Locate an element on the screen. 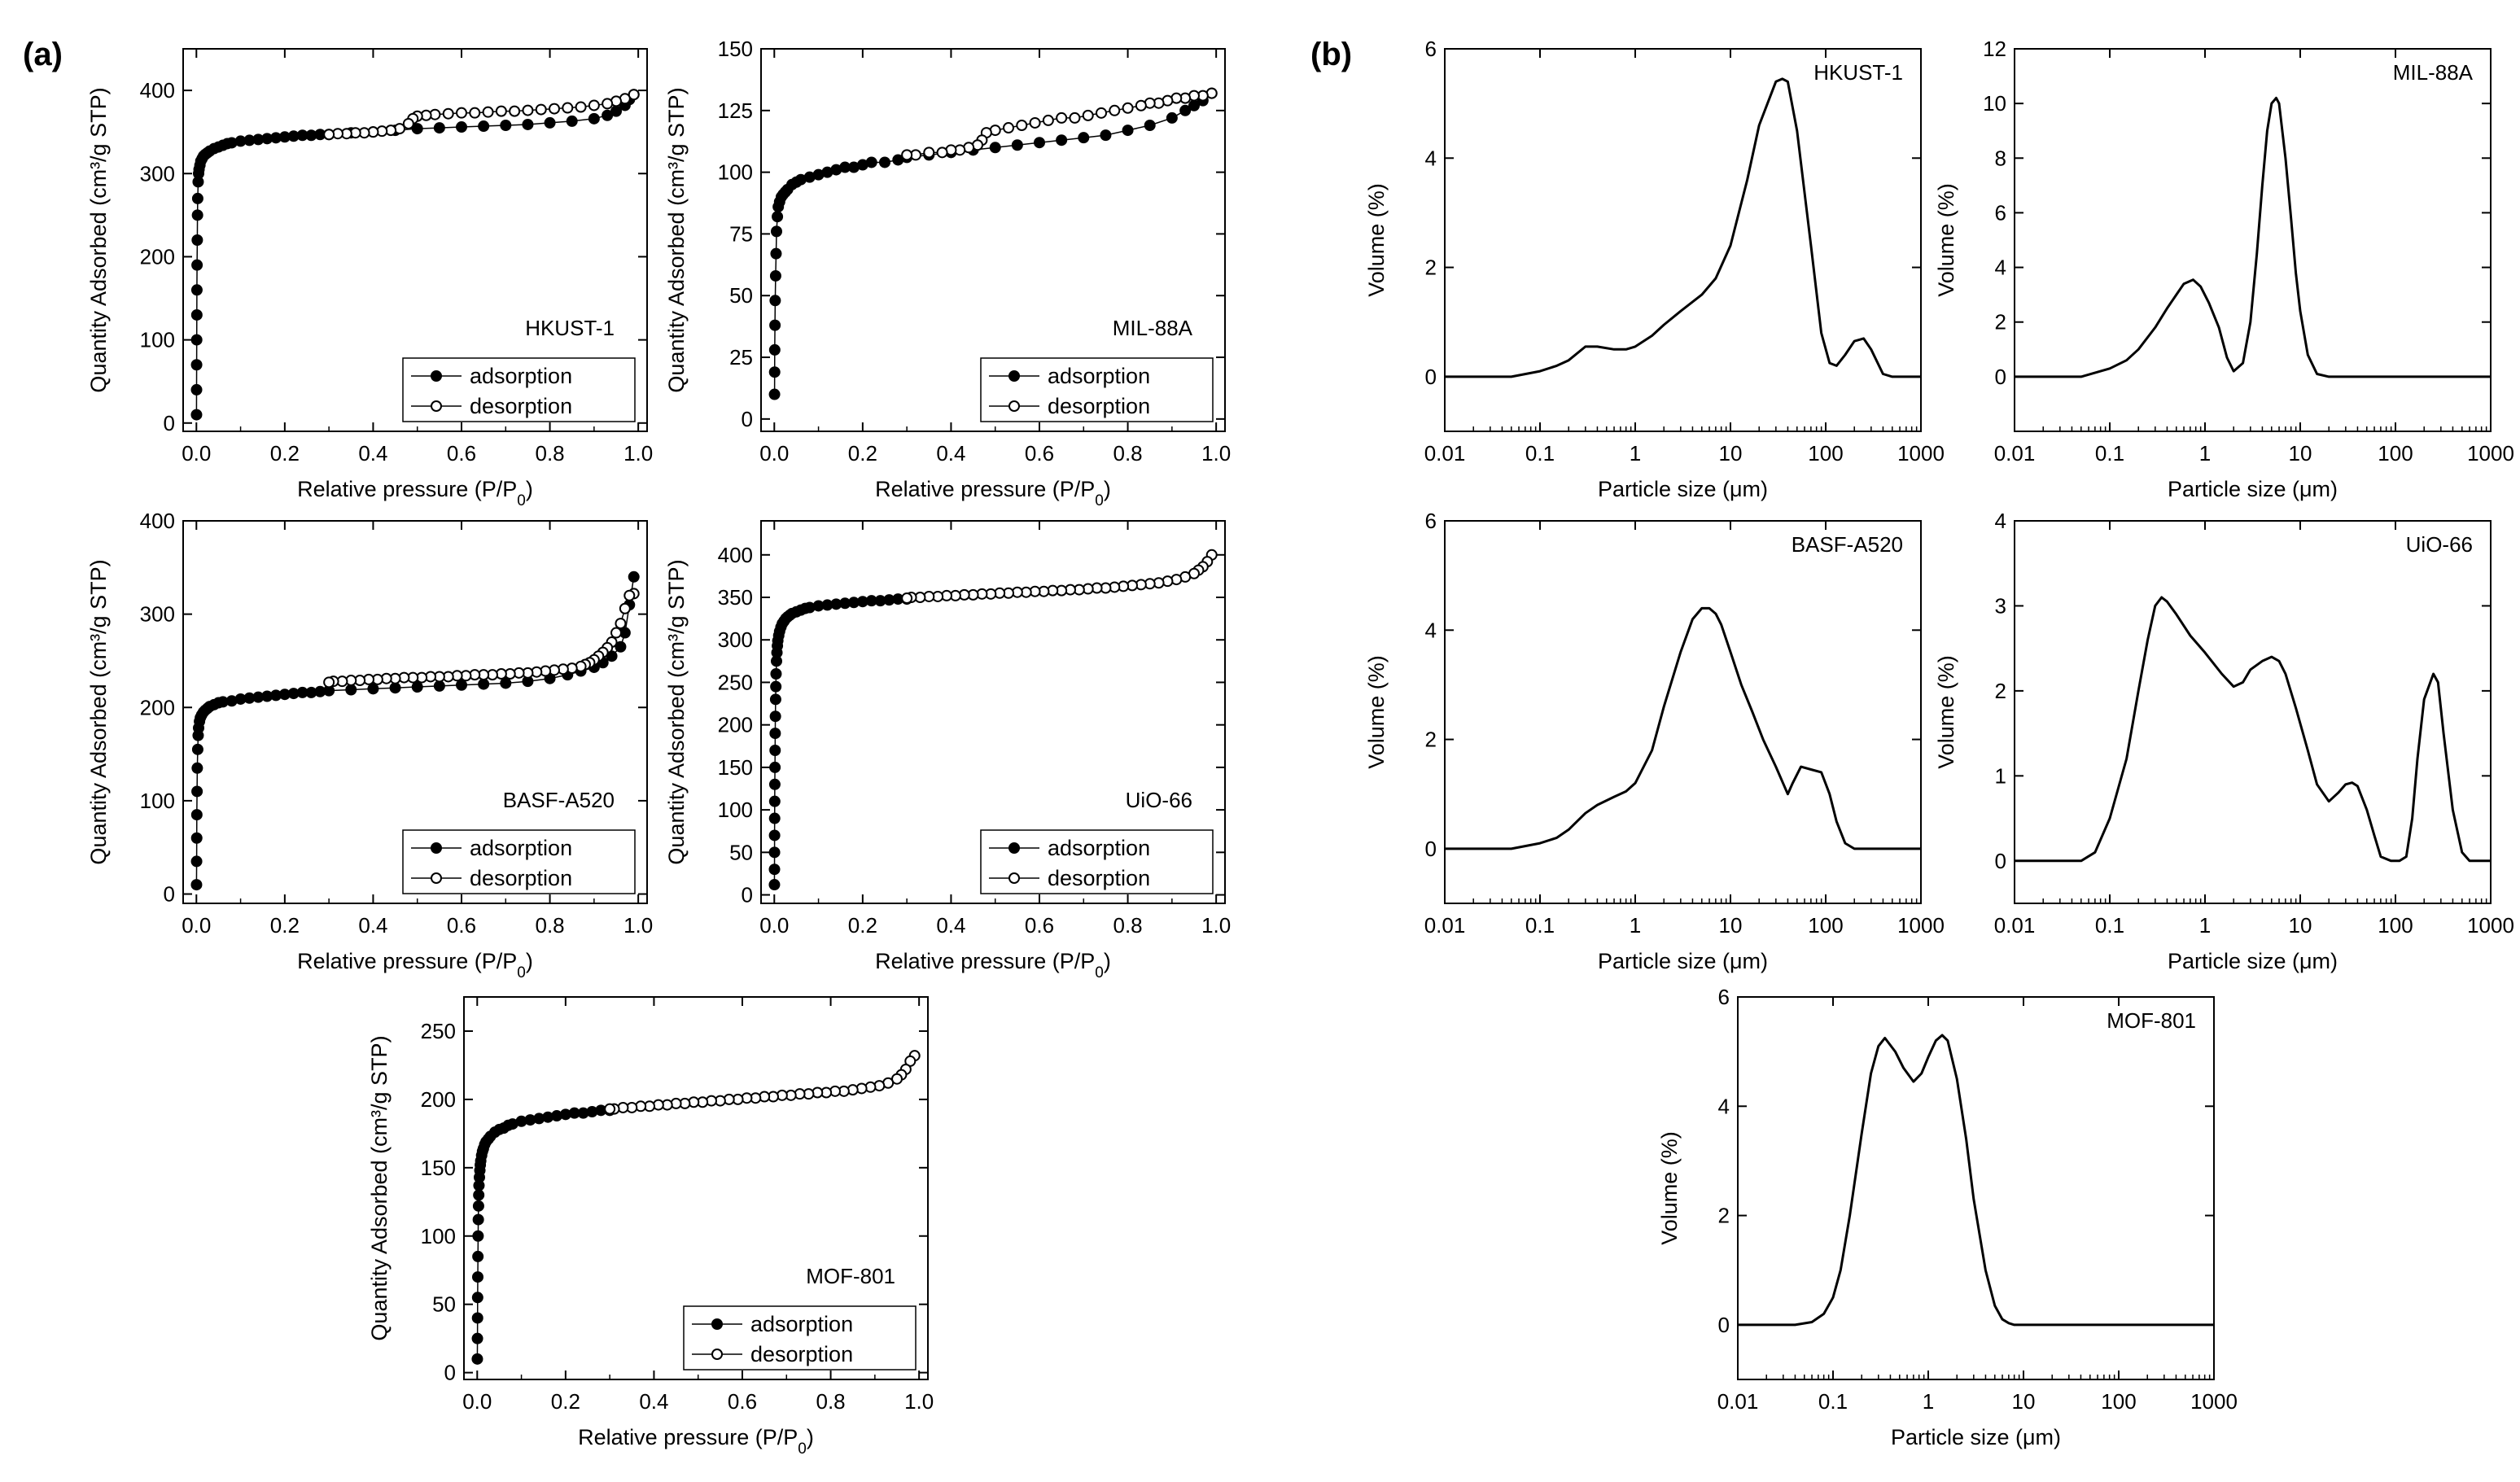  y-tick-label: 300 is located at coordinates (157, 614).